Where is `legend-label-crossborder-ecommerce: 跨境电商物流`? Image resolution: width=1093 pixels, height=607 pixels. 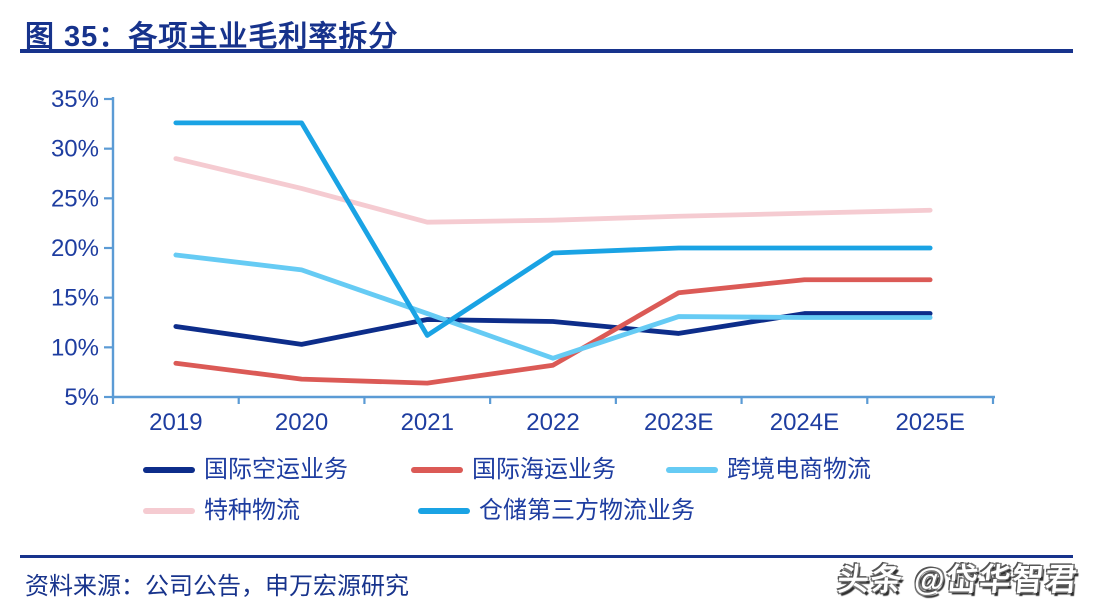 legend-label-crossborder-ecommerce: 跨境电商物流 is located at coordinates (799, 469).